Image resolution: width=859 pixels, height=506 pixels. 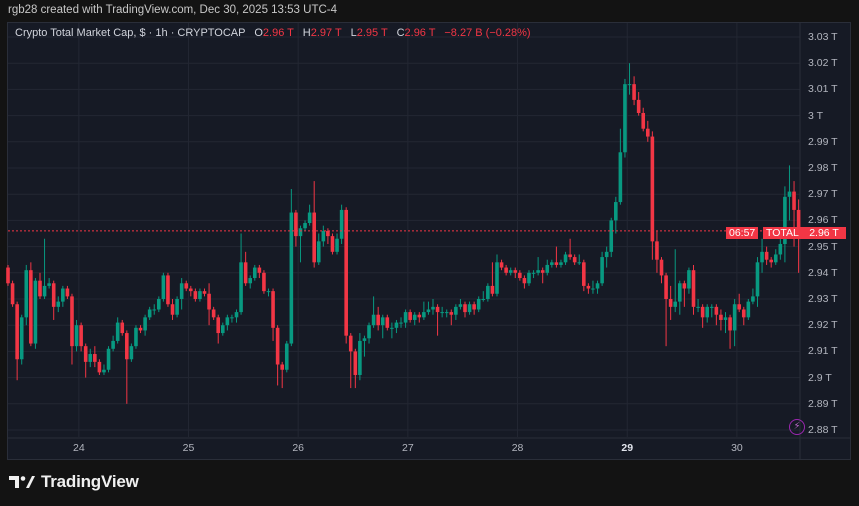 What do you see at coordinates (797, 427) in the screenshot?
I see `lightning-icon: ⚡︎` at bounding box center [797, 427].